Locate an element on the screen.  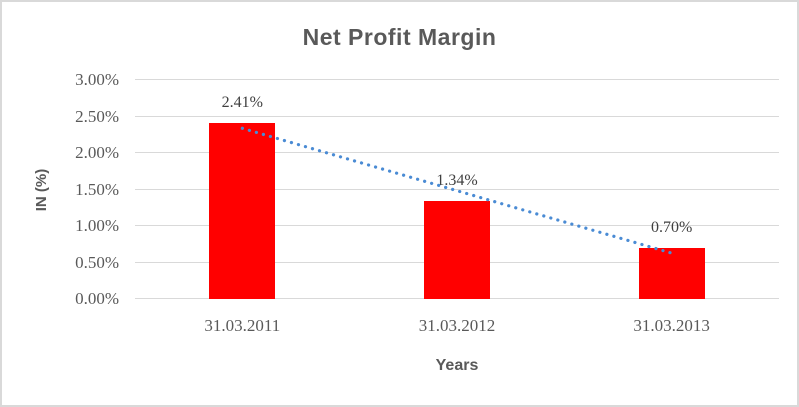
y-tick-label: 2.50% is located at coordinates (97, 116).